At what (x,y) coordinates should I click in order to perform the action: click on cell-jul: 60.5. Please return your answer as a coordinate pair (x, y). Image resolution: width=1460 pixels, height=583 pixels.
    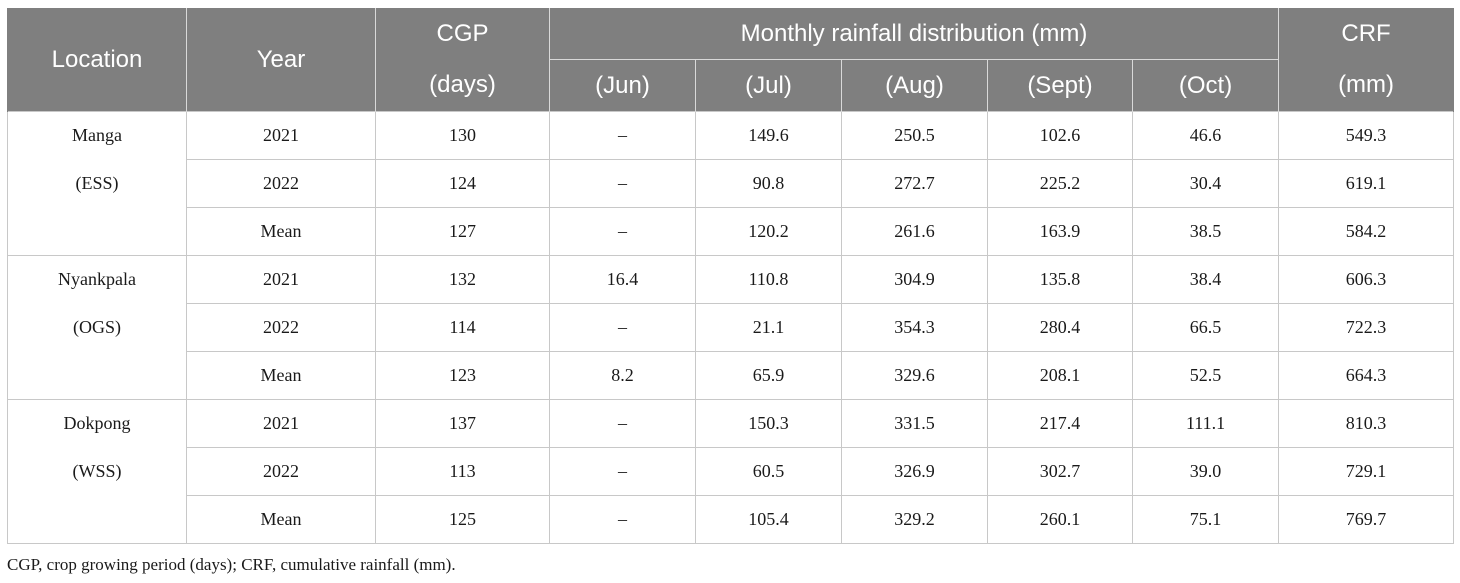
    Looking at the image, I should click on (768, 471).